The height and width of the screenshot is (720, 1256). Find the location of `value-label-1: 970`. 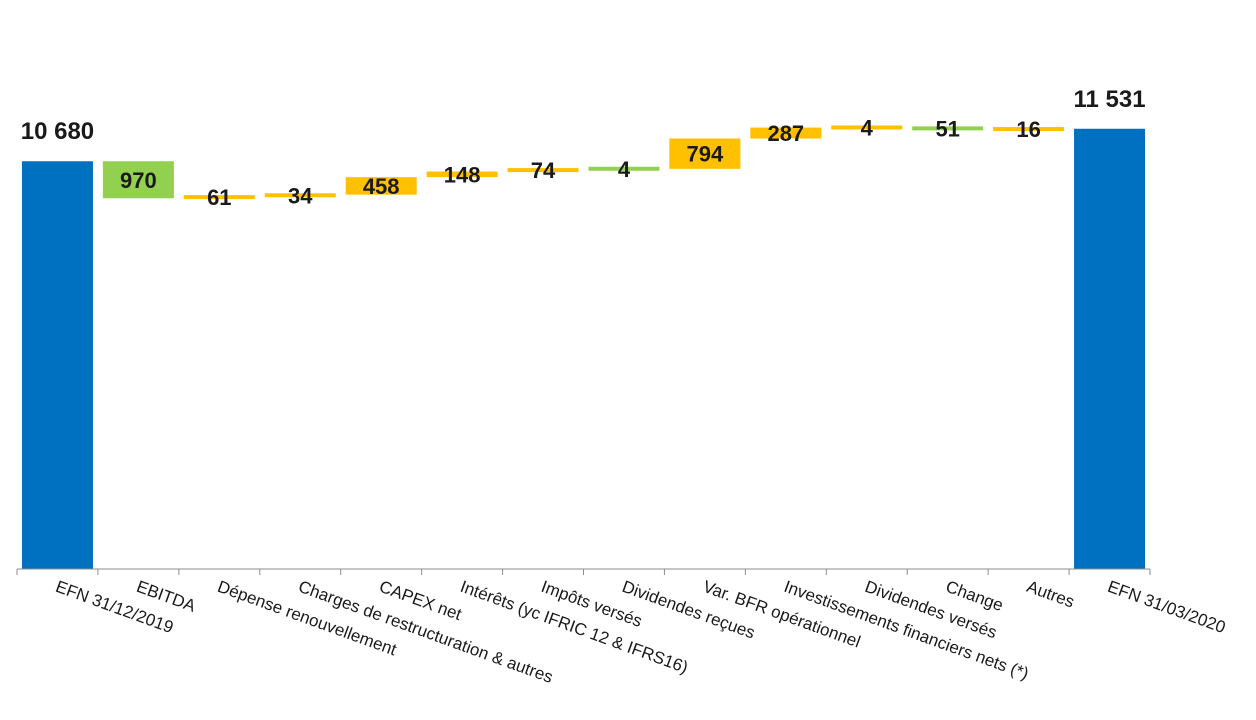

value-label-1: 970 is located at coordinates (138, 180).